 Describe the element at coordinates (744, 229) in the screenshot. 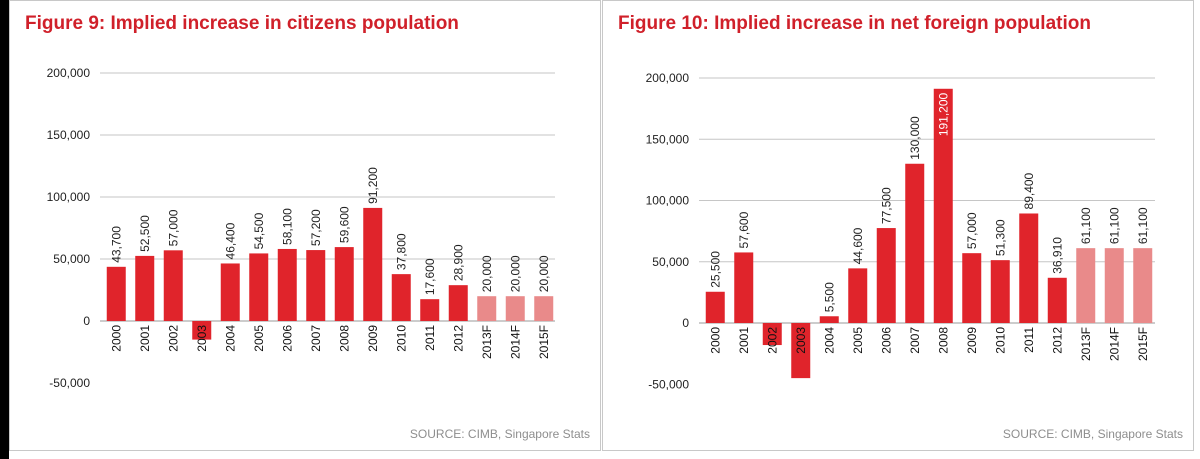

I see `data-label: 57,600` at that location.